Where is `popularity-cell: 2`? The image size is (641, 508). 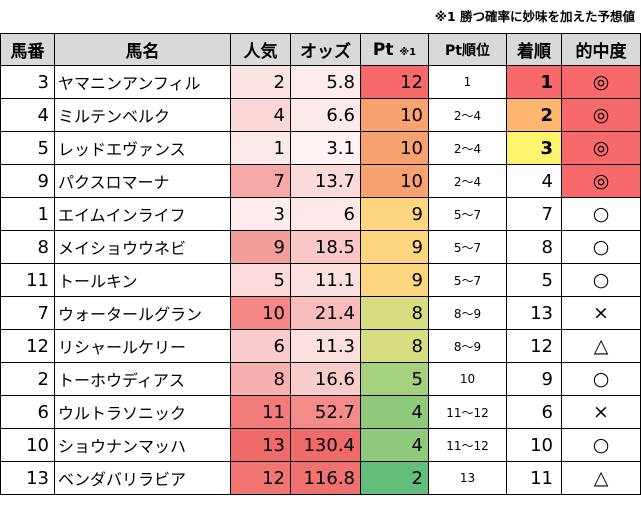
popularity-cell: 2 is located at coordinates (260, 82).